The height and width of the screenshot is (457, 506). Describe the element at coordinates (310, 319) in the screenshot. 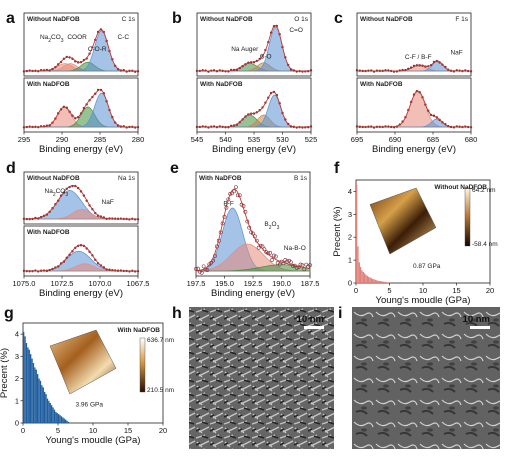

I see `scale-bar-label: 10 nm` at that location.